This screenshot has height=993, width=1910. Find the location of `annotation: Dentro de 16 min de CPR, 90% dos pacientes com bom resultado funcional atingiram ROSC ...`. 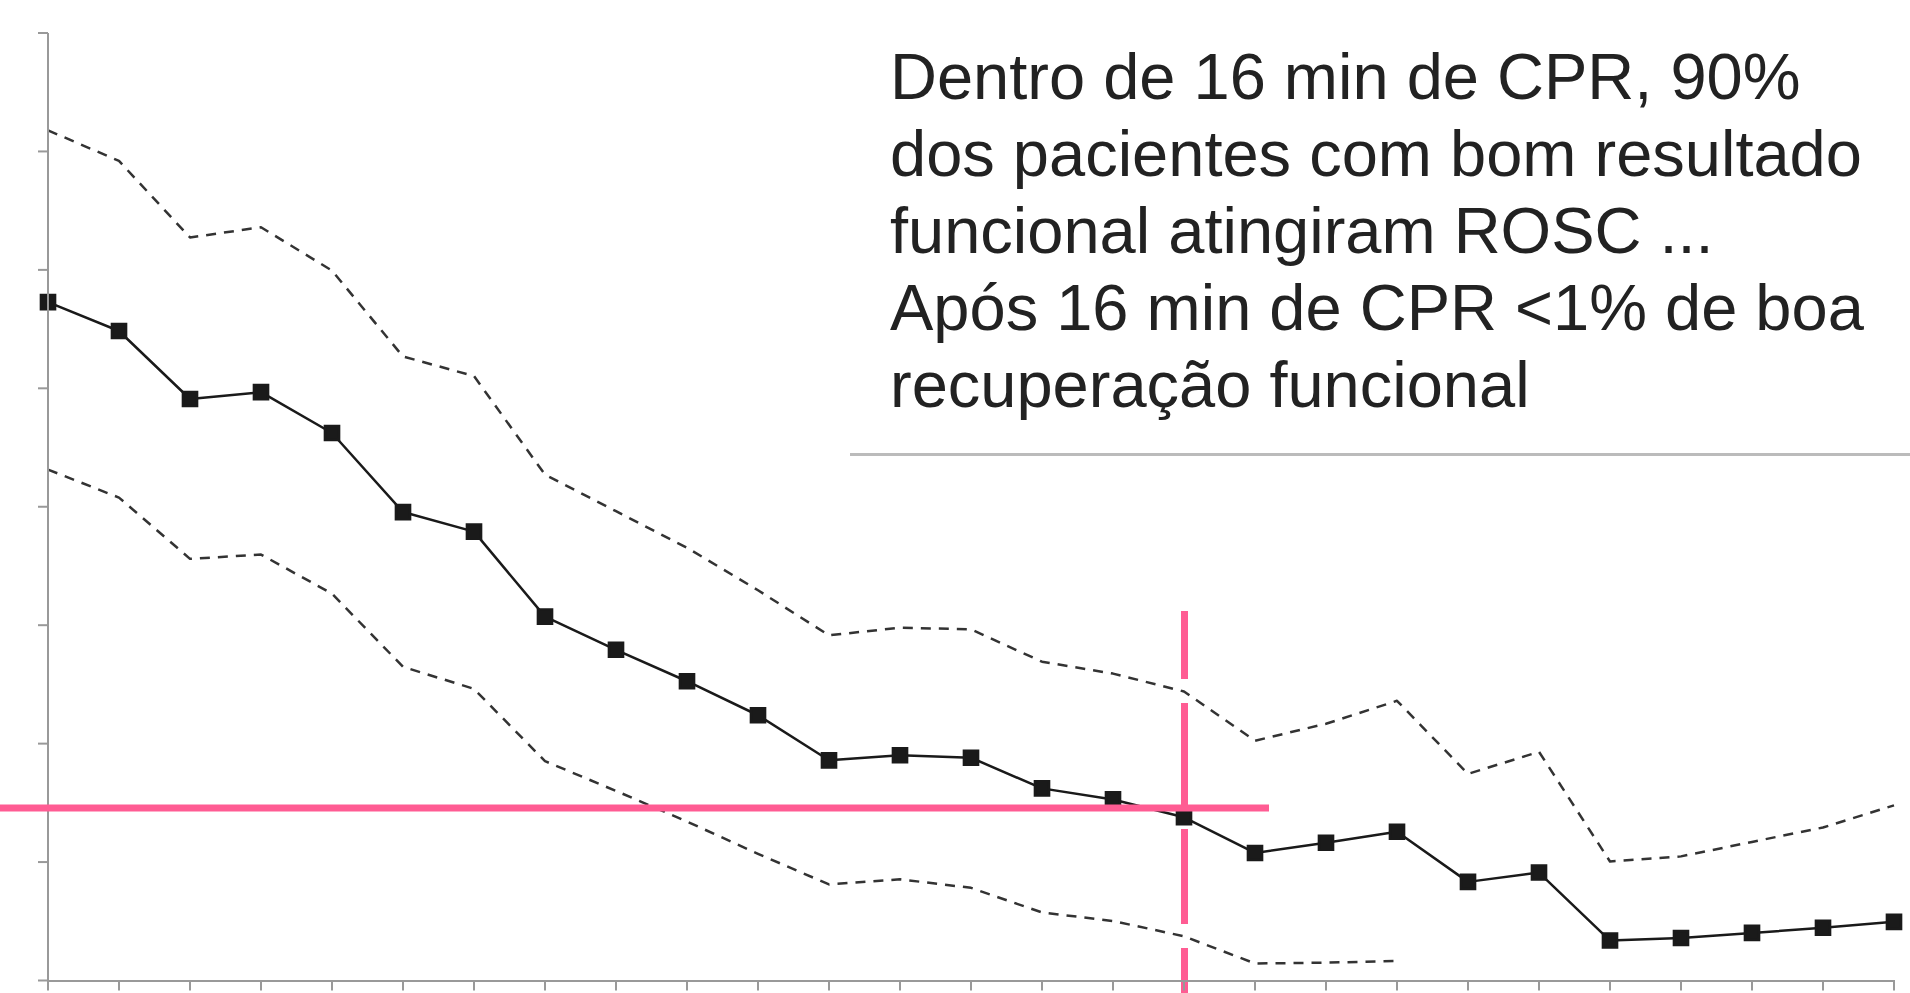

annotation: Dentro de 16 min de CPR, 90% dos pacientes com bom resultado funcional atingiram ROSC ... is located at coordinates (1376, 154).